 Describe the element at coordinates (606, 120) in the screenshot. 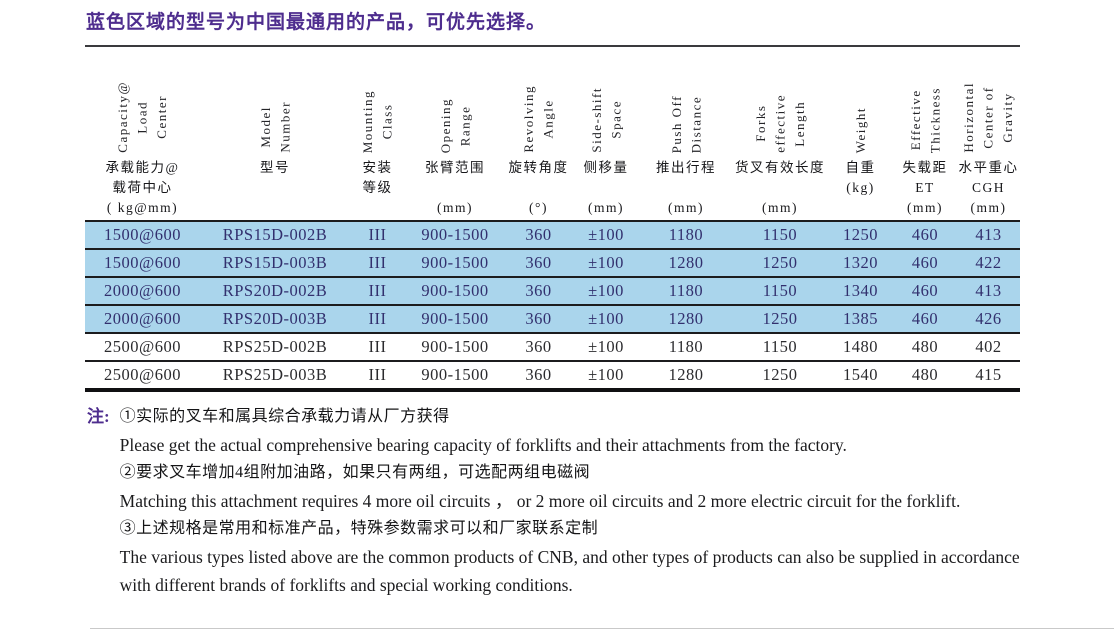

I see `column-header-en-text: Side-shift Space` at that location.